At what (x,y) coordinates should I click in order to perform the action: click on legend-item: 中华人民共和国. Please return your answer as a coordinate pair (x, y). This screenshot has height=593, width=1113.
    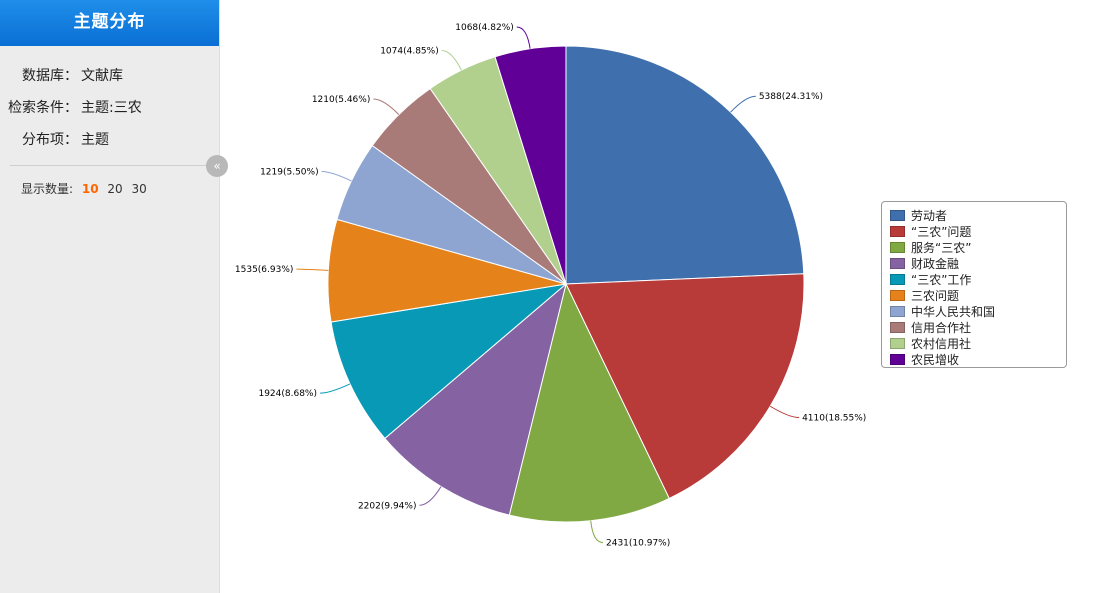
    Looking at the image, I should click on (978, 311).